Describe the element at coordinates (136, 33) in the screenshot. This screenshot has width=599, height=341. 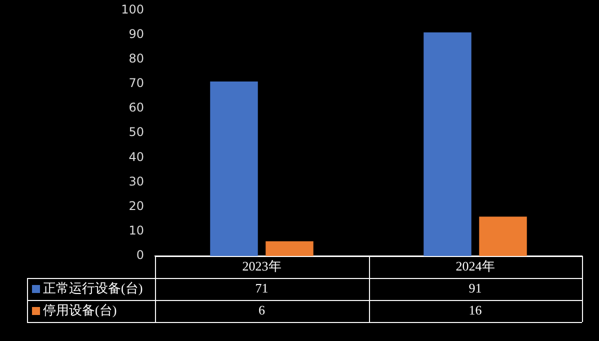
I see `y-tick-label: 90` at that location.